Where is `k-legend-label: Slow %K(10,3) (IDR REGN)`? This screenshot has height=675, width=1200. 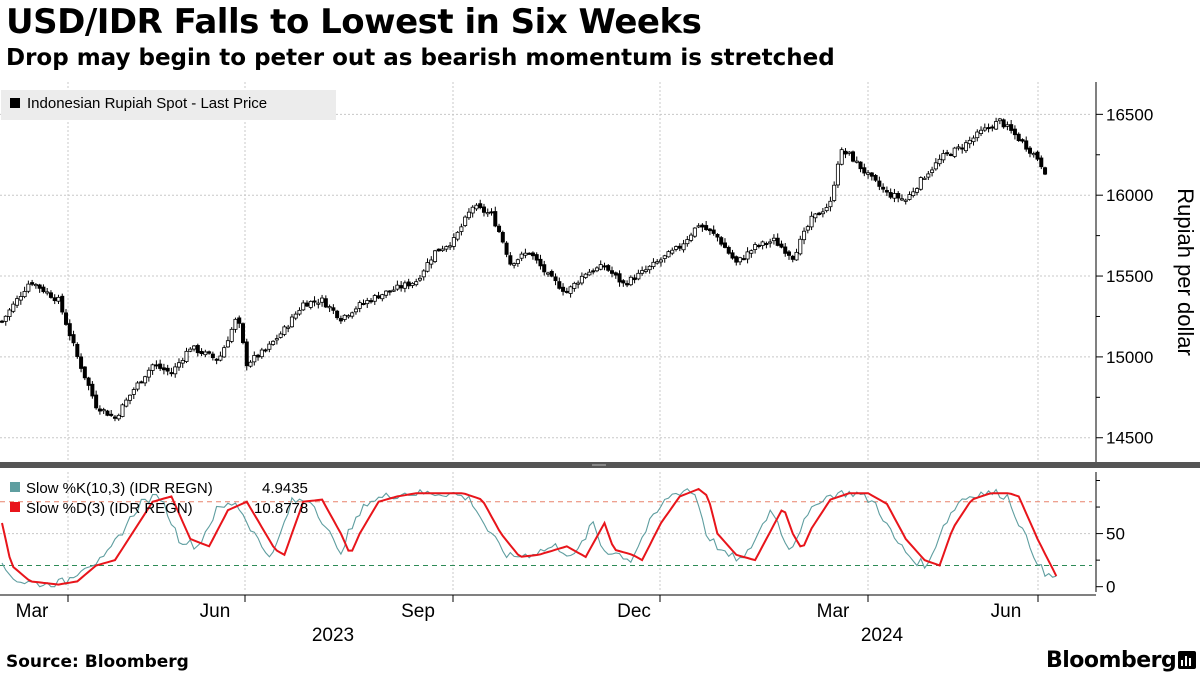
k-legend-label: Slow %K(10,3) (IDR REGN) is located at coordinates (119, 488).